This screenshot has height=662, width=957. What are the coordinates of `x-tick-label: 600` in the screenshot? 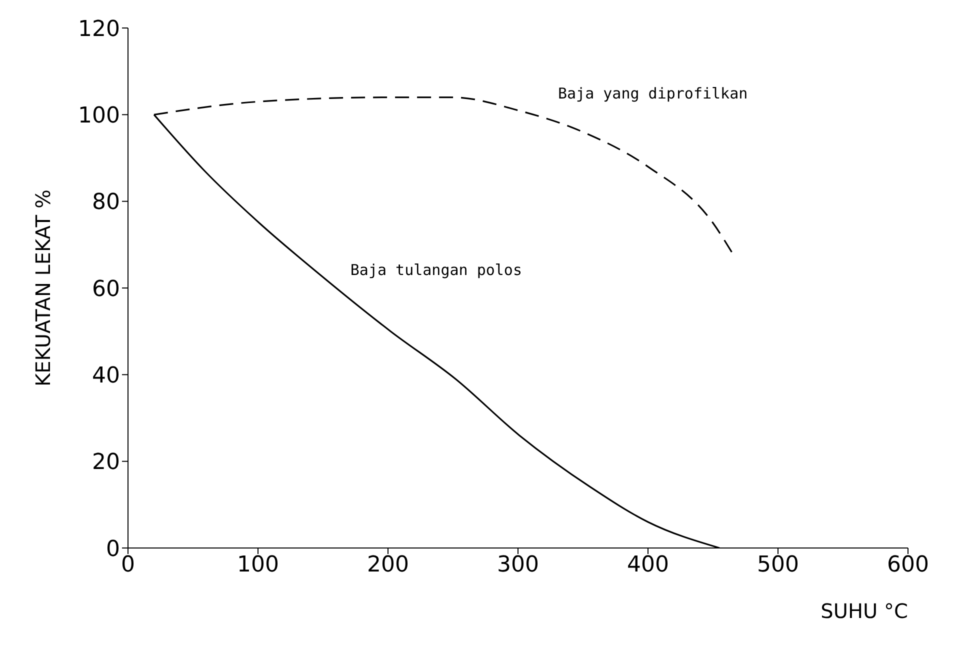 It's located at (908, 565).